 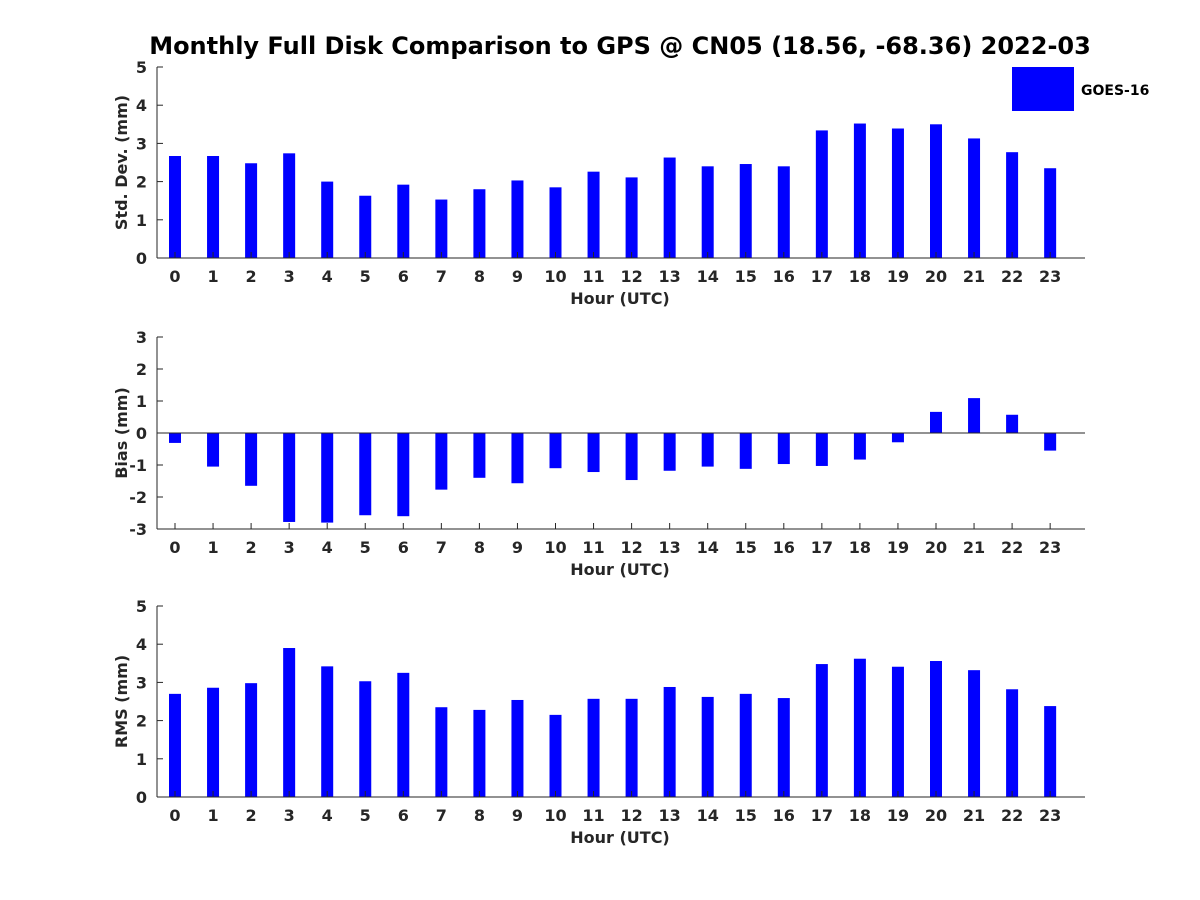 What do you see at coordinates (620, 569) in the screenshot?
I see `bias-x-axis-label: Hour (UTC)` at bounding box center [620, 569].